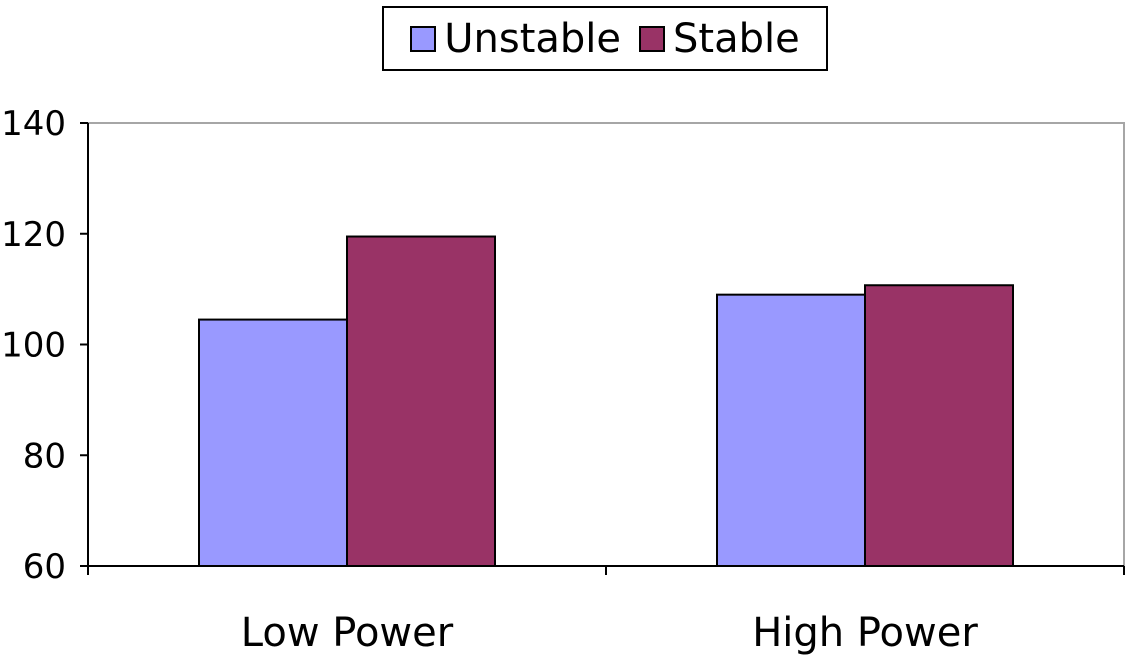  Describe the element at coordinates (939, 425) in the screenshot. I see `bar-stable-high-power` at that location.